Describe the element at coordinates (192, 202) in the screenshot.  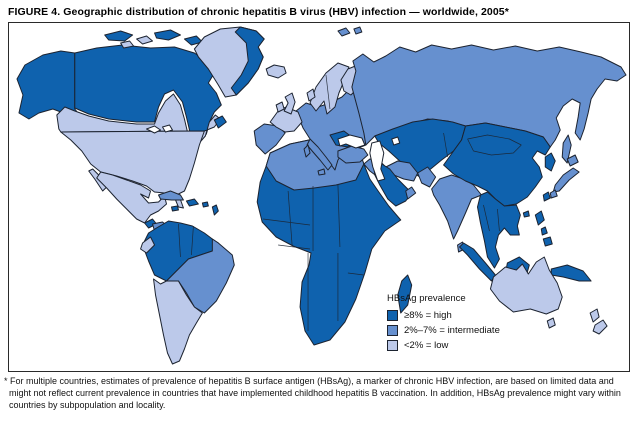
I see `region-hispaniola` at that location.